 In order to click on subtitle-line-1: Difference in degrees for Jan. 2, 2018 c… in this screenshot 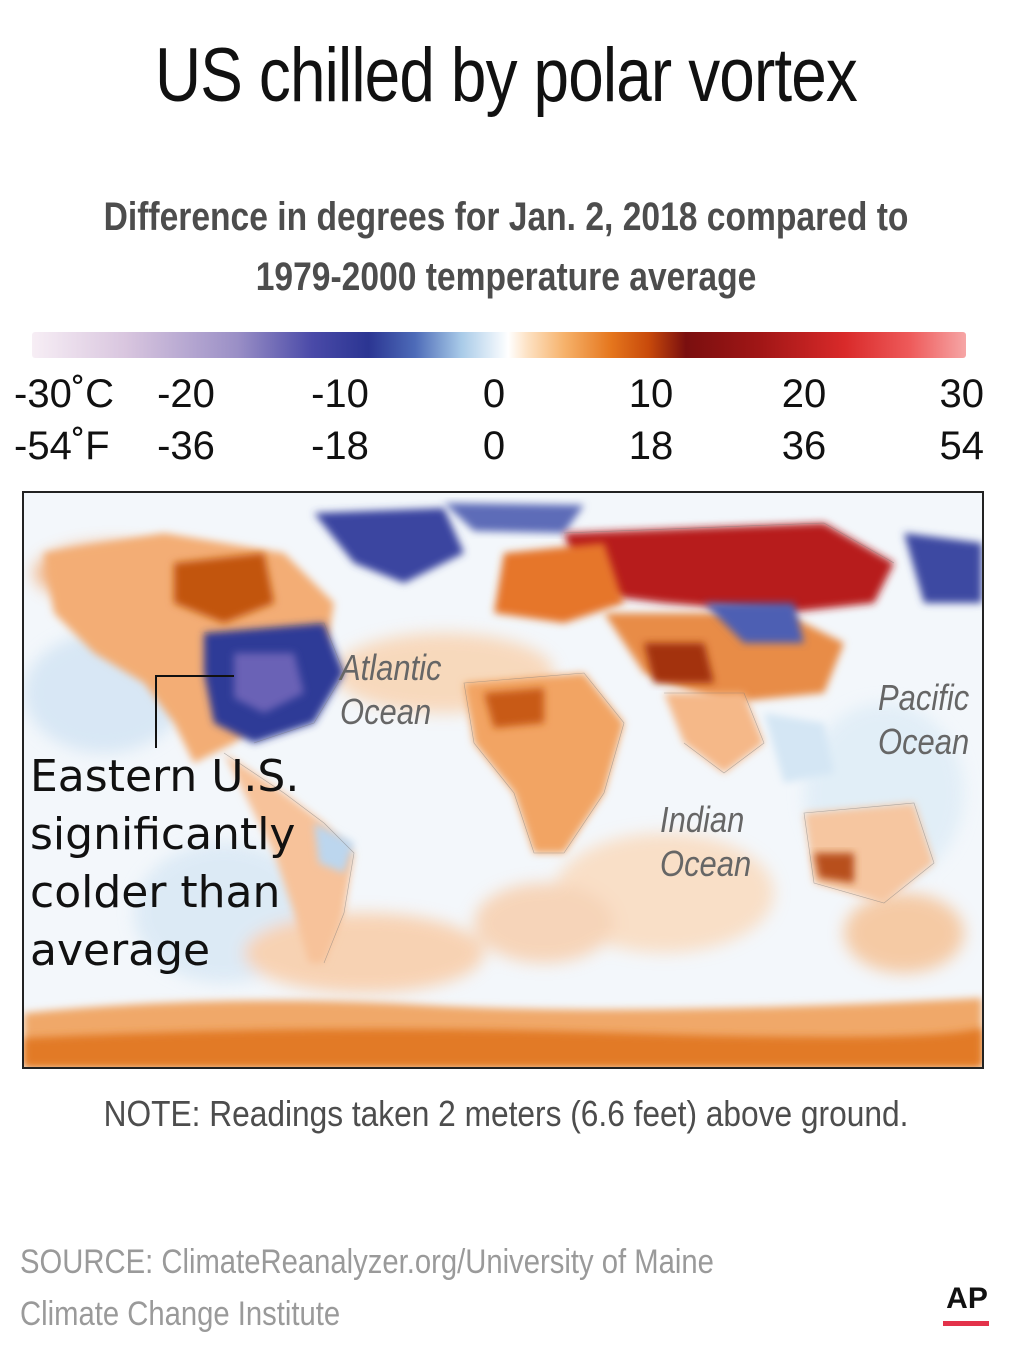, I will do `click(506, 217)`.